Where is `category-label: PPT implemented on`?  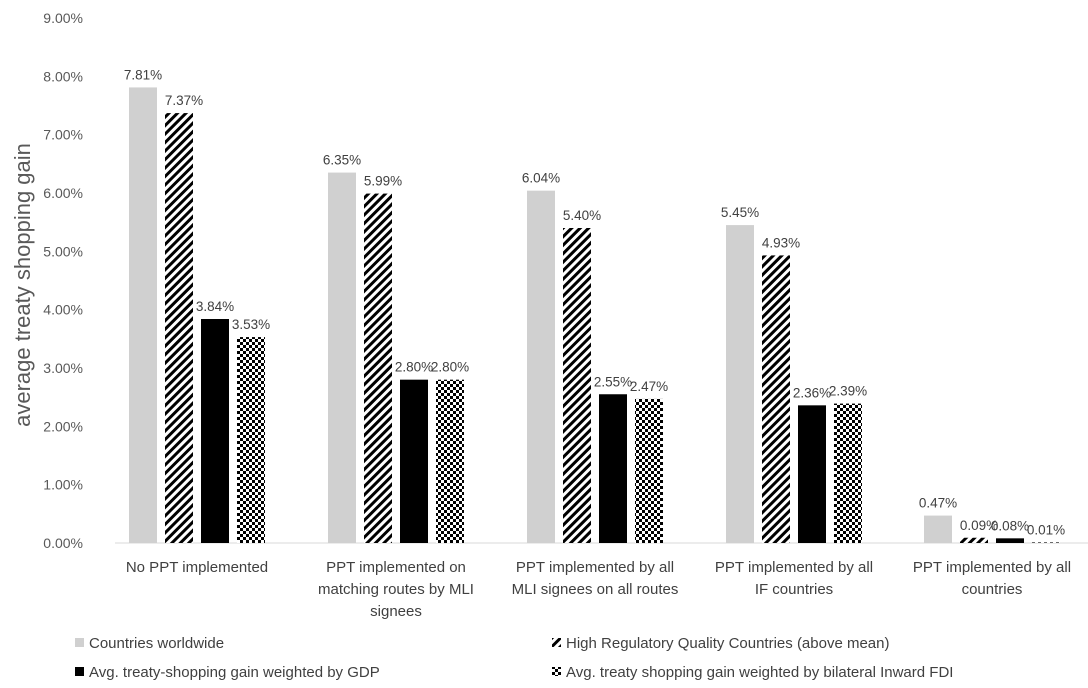 category-label: PPT implemented on is located at coordinates (396, 567).